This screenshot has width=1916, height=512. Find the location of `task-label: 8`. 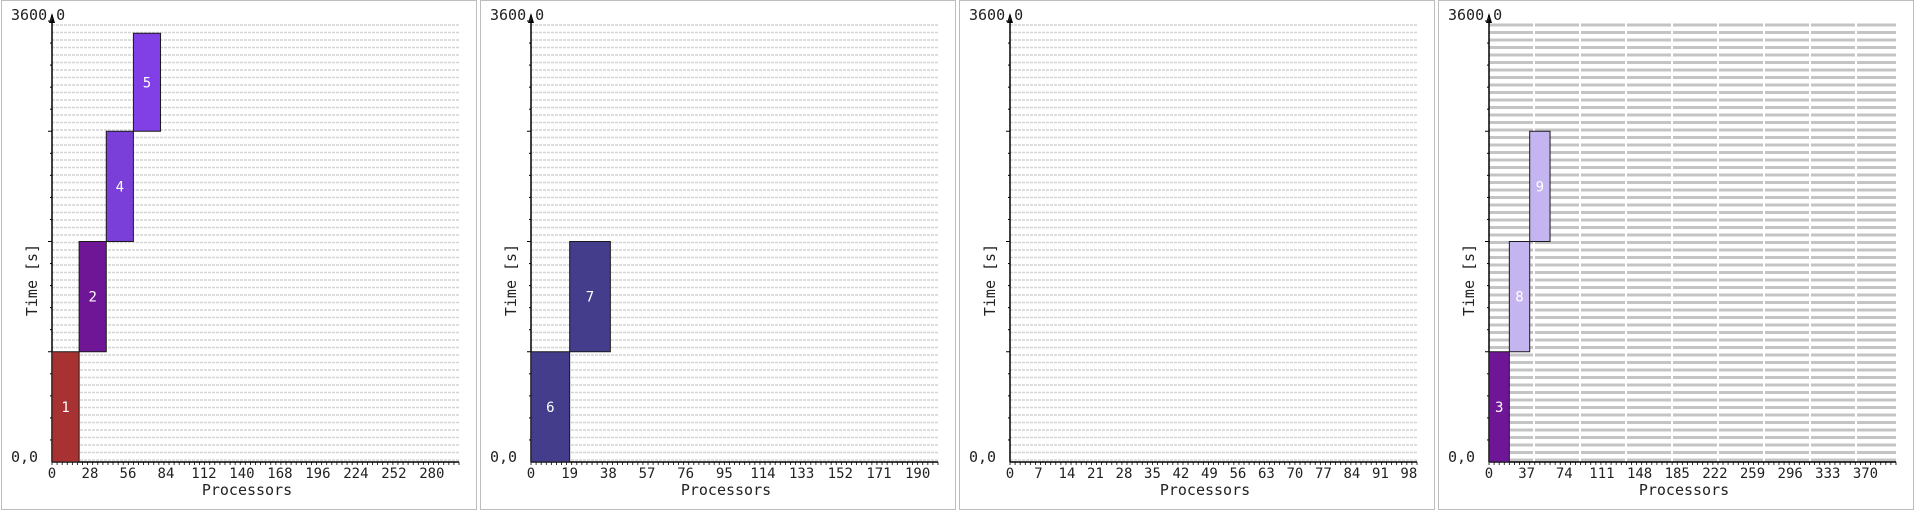

task-label: 8 is located at coordinates (1519, 298).